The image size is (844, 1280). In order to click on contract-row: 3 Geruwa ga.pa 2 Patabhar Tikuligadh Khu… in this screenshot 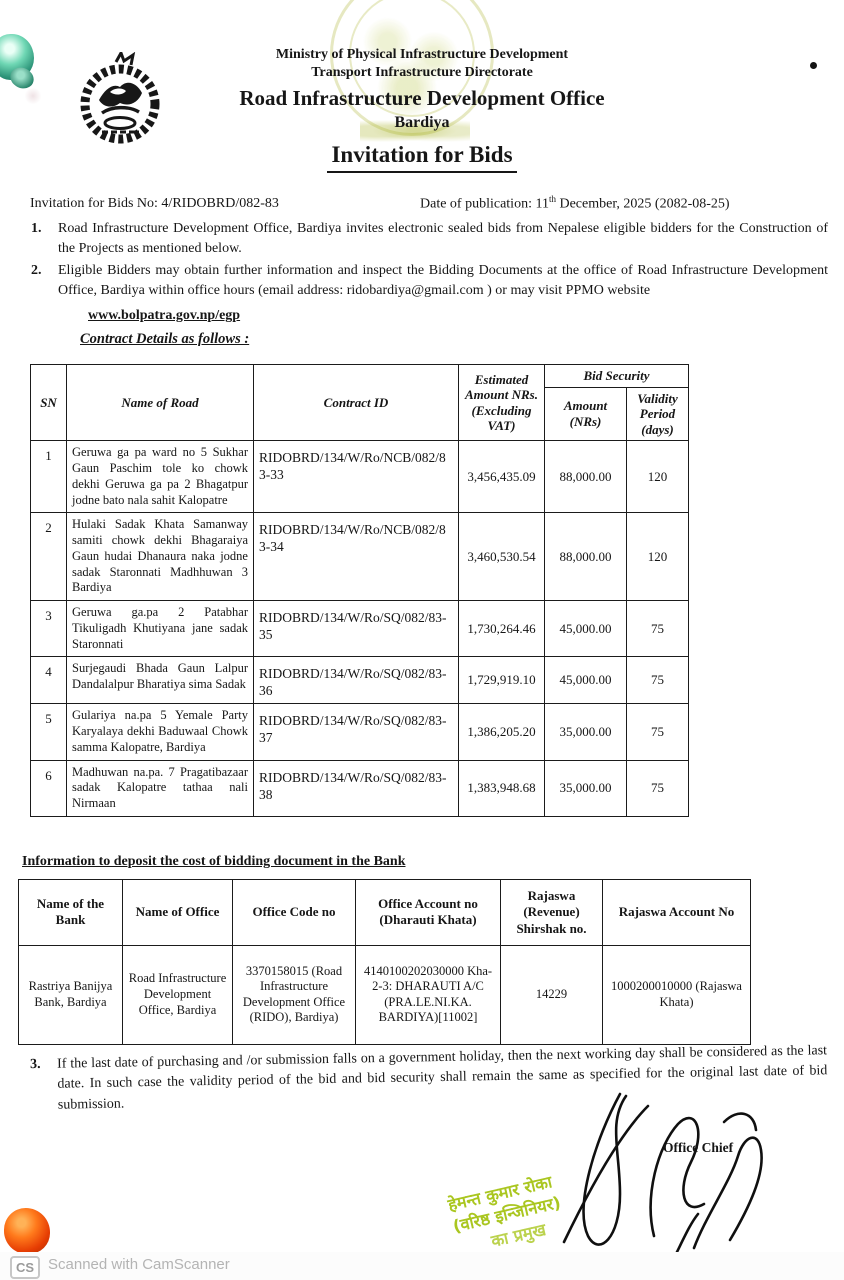, I will do `click(359, 629)`.